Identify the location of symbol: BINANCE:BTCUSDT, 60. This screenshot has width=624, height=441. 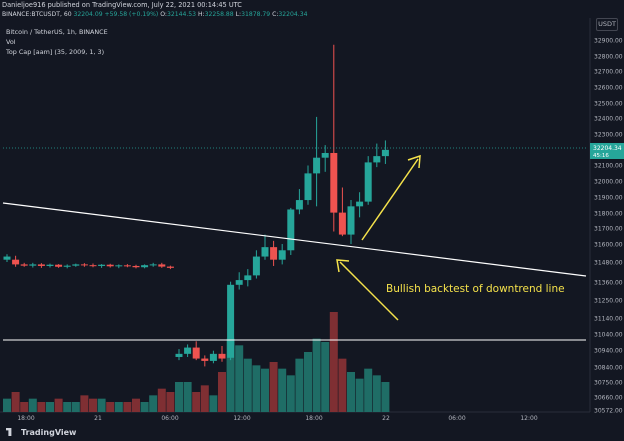
(37, 14).